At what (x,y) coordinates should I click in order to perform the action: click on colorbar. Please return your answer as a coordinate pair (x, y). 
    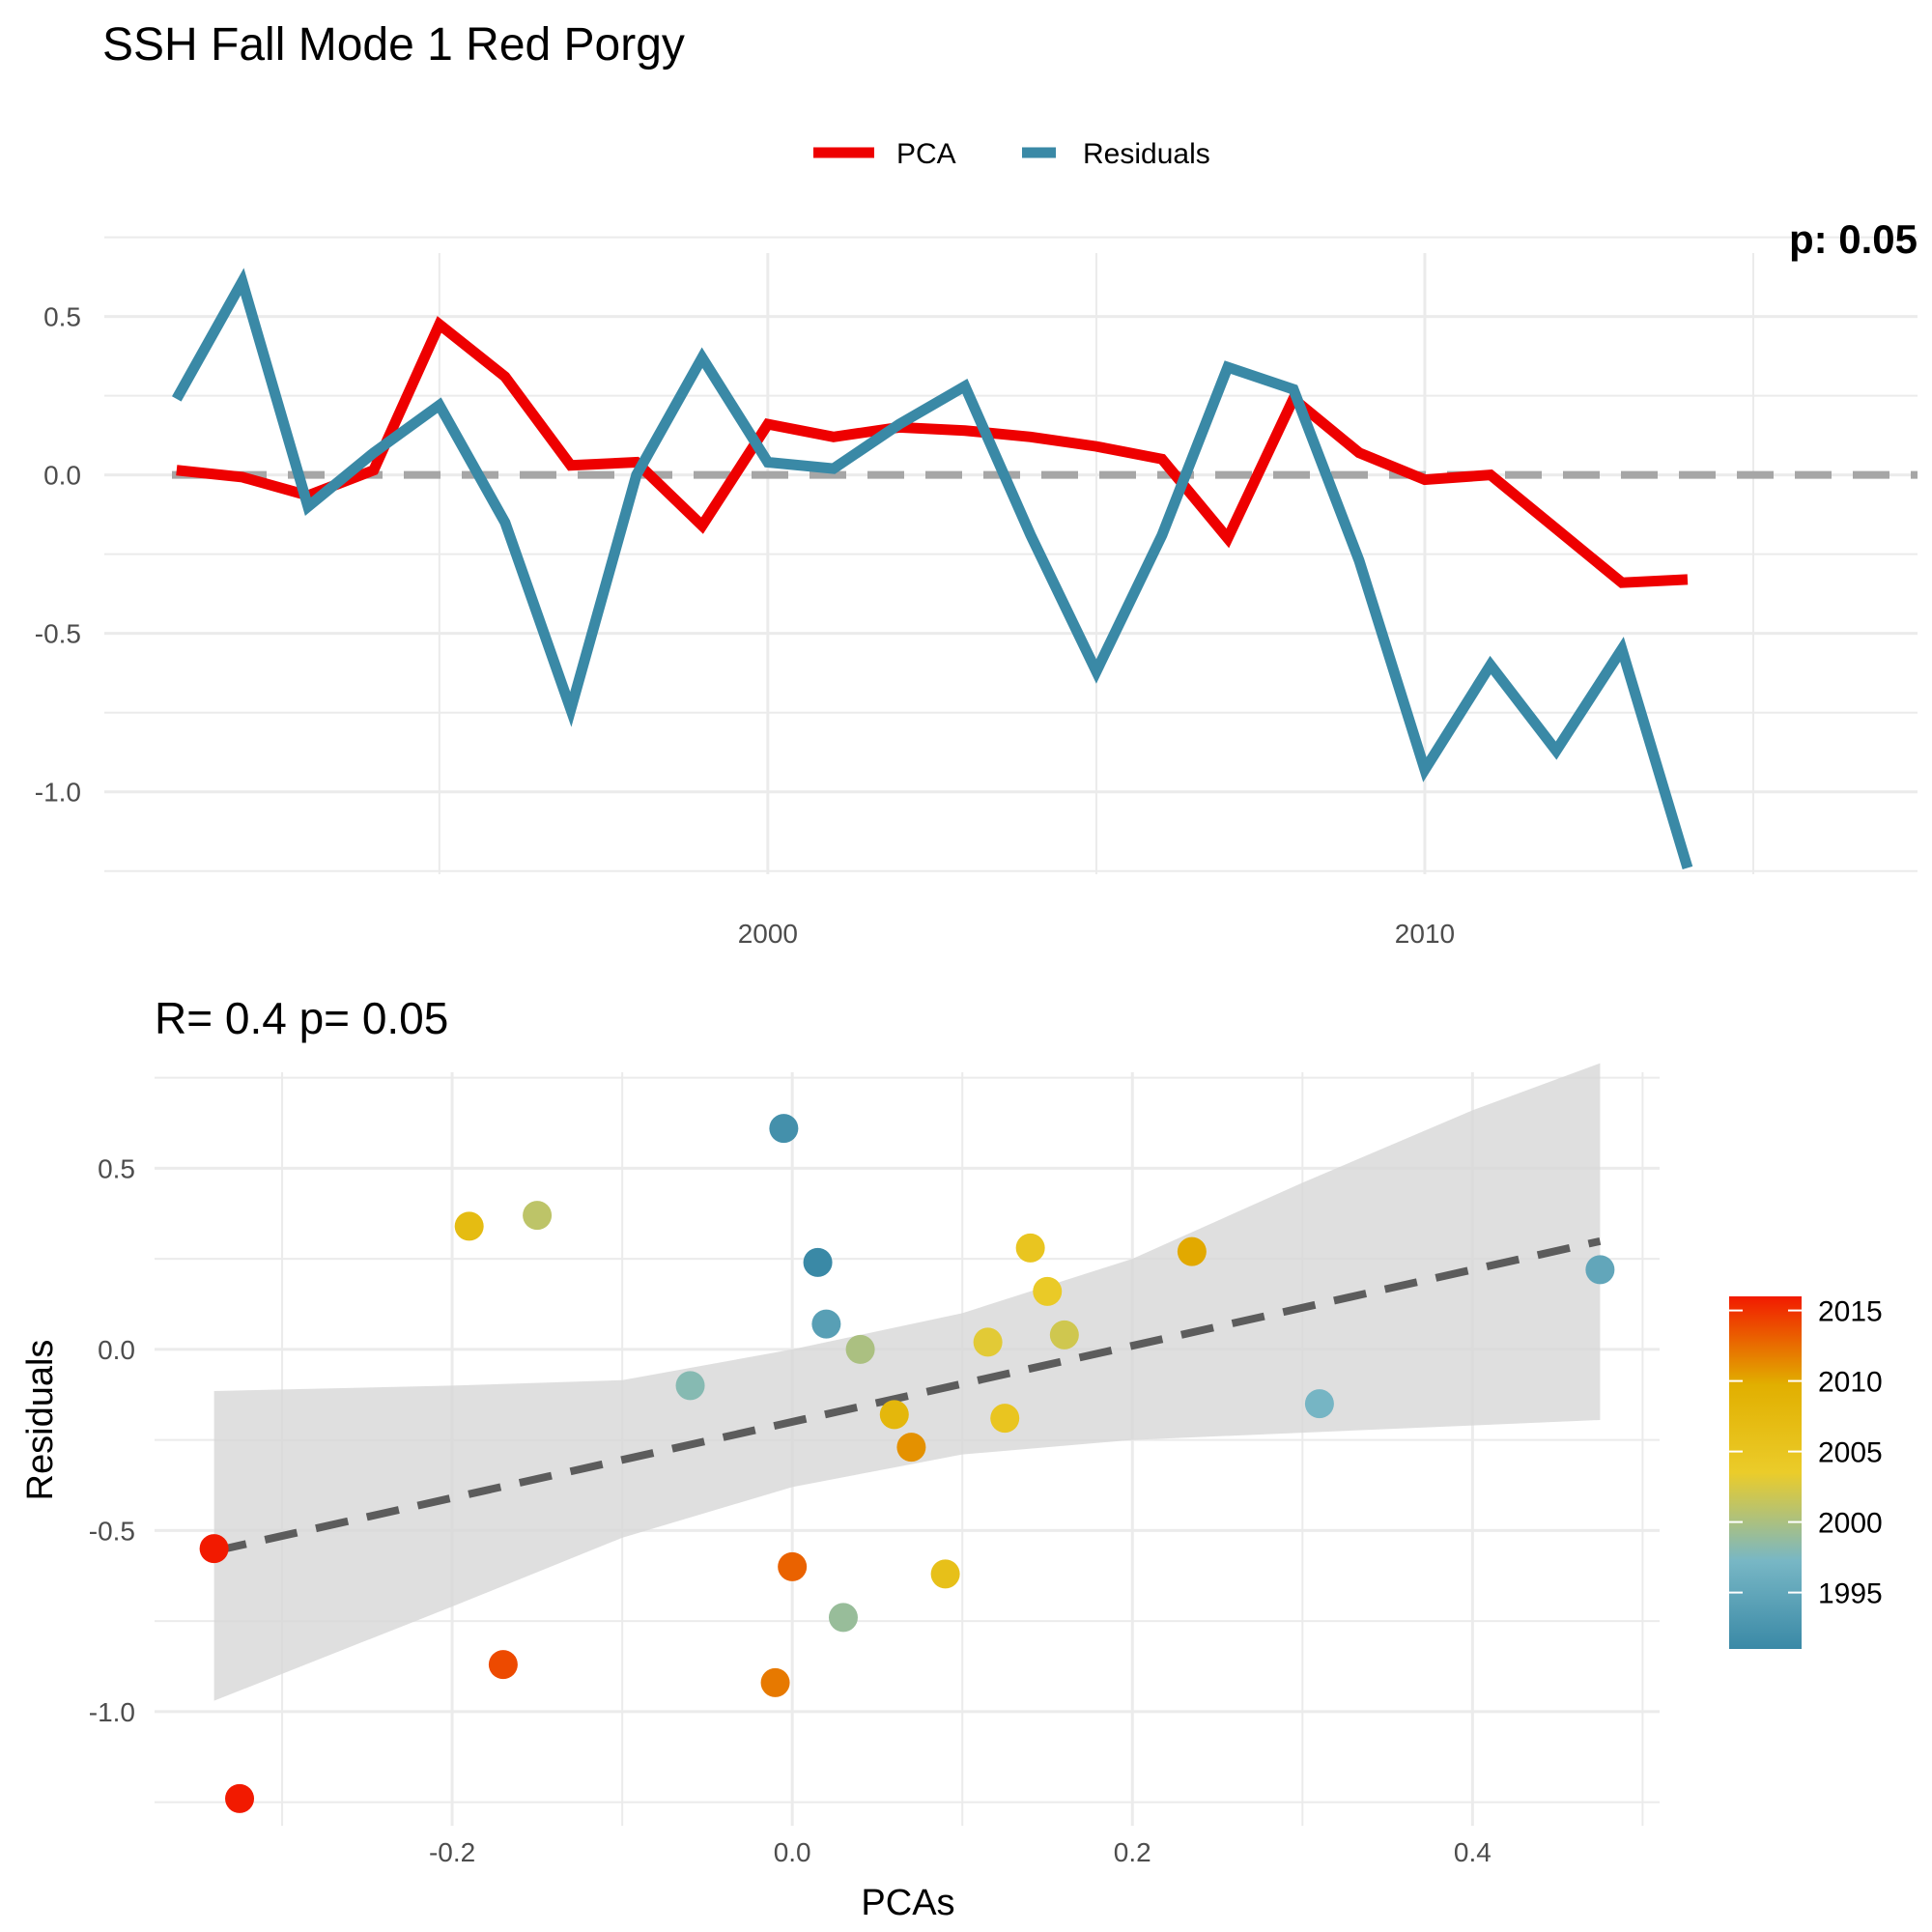
    Looking at the image, I should click on (1765, 1472).